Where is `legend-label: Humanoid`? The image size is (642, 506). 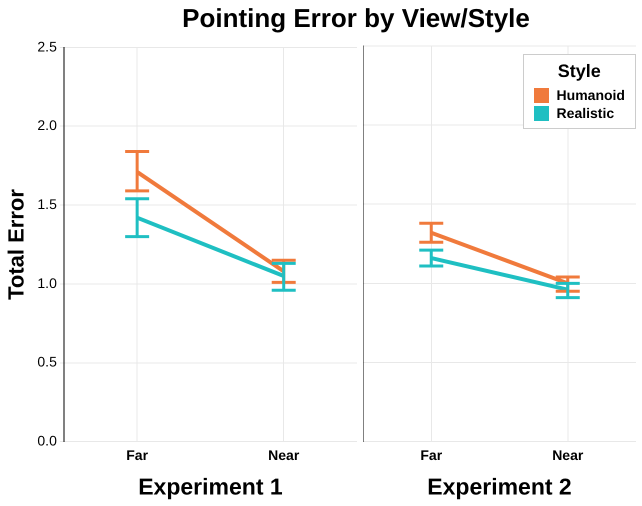
legend-label: Humanoid is located at coordinates (590, 95).